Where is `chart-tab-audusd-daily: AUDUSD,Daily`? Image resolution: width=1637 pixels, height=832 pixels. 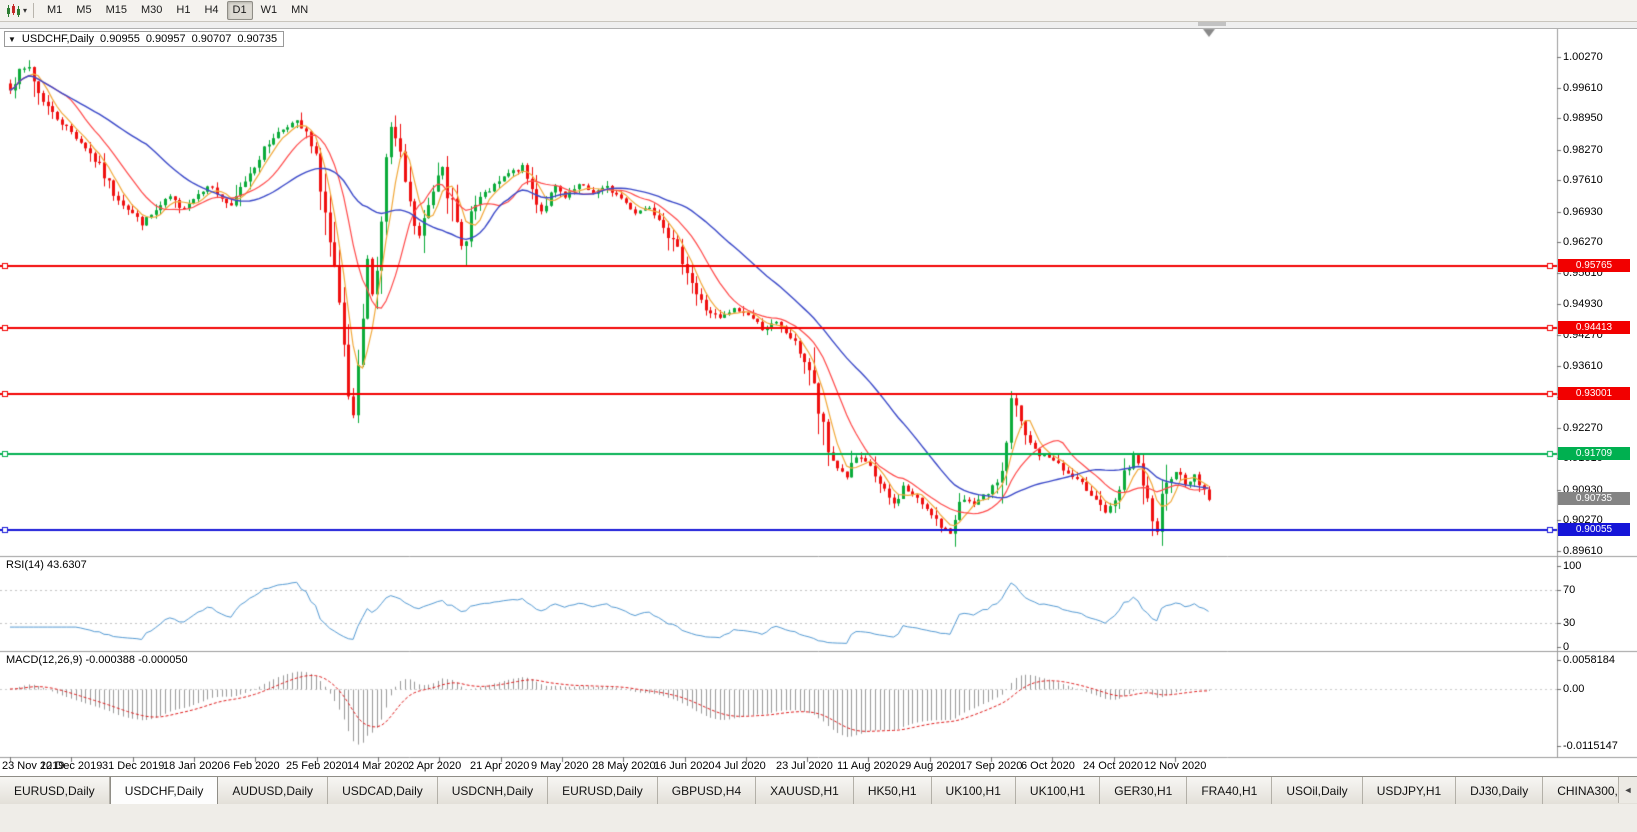 chart-tab-audusd-daily: AUDUSD,Daily is located at coordinates (273, 790).